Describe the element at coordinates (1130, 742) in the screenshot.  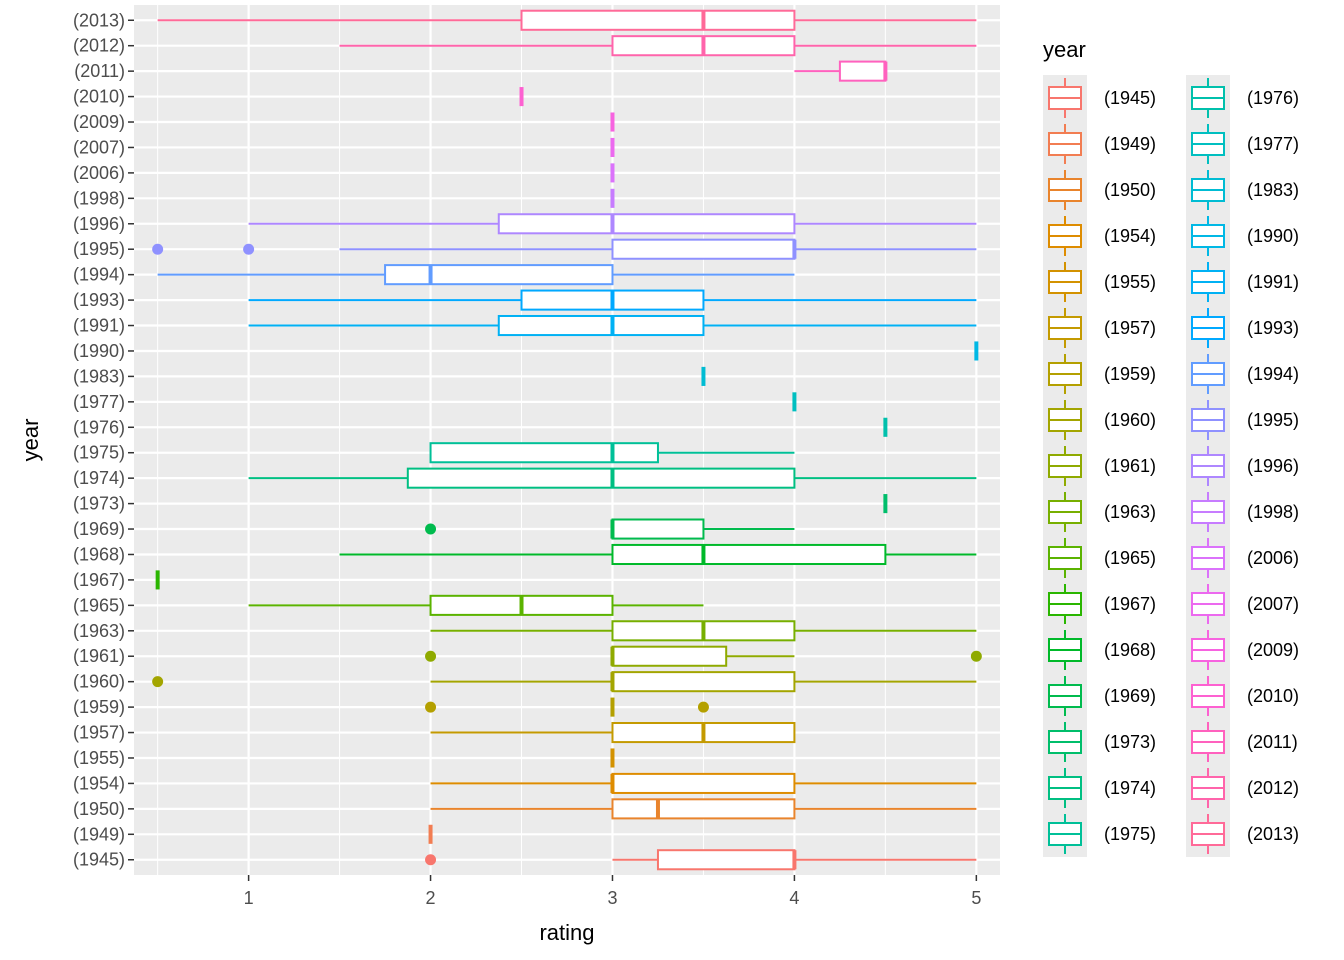
I see `legend-label: (1973)` at that location.